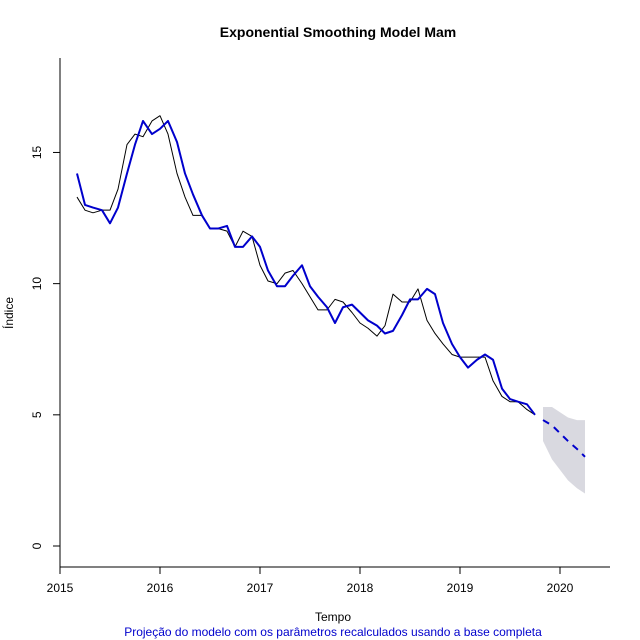 The width and height of the screenshot is (640, 640). What do you see at coordinates (260, 588) in the screenshot?
I see `x-tick-label: 2017` at bounding box center [260, 588].